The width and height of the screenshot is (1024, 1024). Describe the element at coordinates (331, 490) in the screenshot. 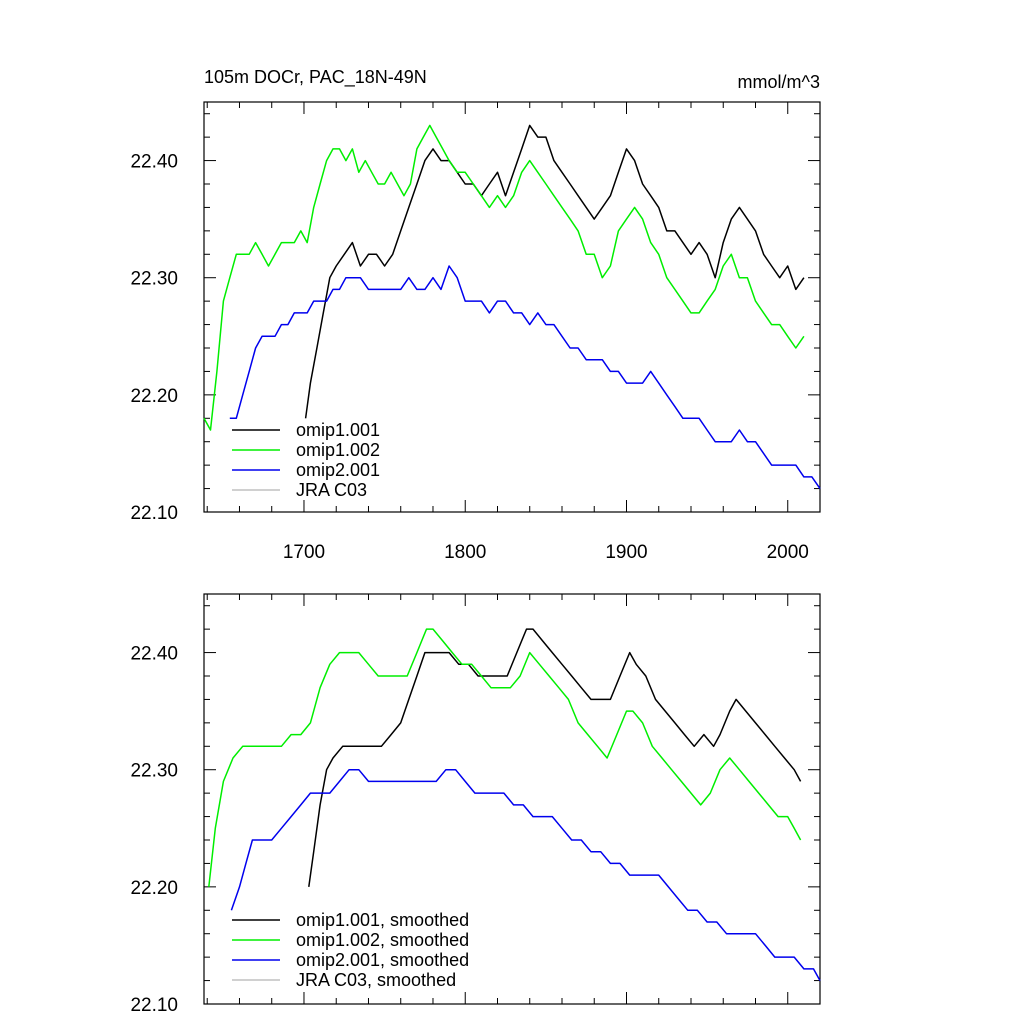

I see `legend-label: JRA C03` at that location.